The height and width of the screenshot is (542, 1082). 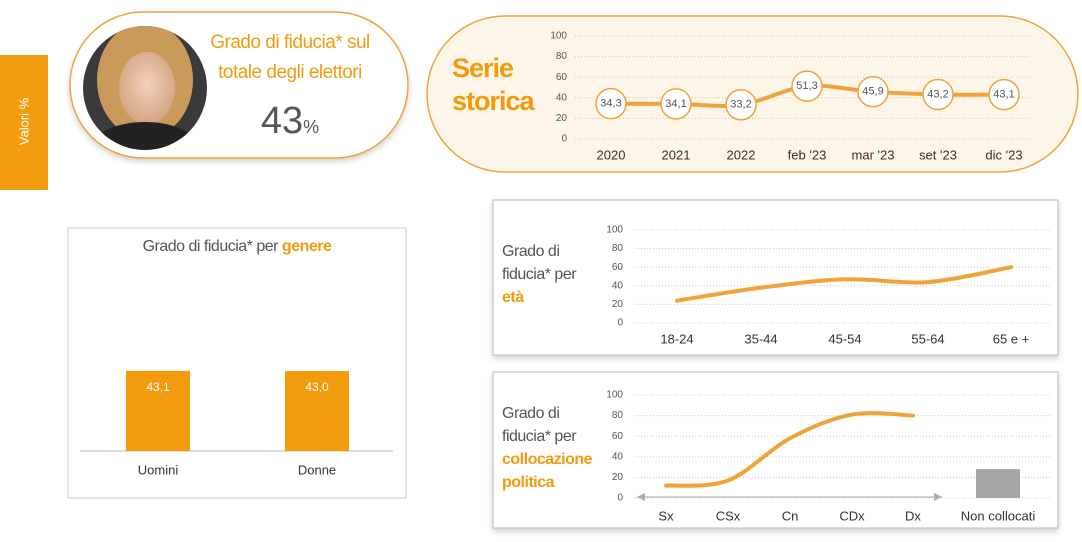 I want to click on x-tick-label: Donne, so click(x=317, y=469).